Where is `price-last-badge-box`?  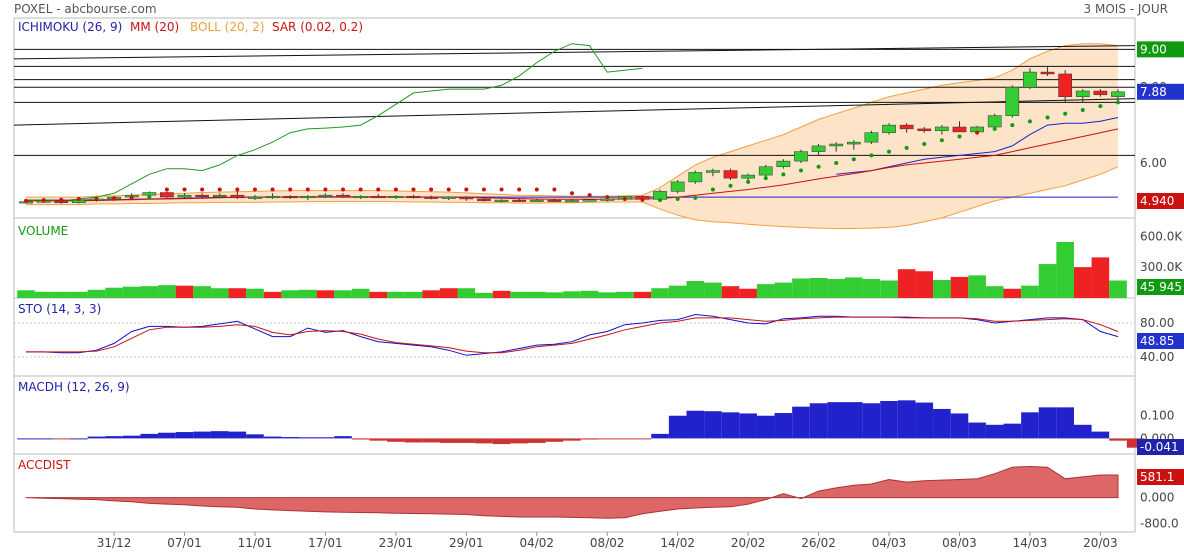 price-last-badge-box is located at coordinates (1160, 91).